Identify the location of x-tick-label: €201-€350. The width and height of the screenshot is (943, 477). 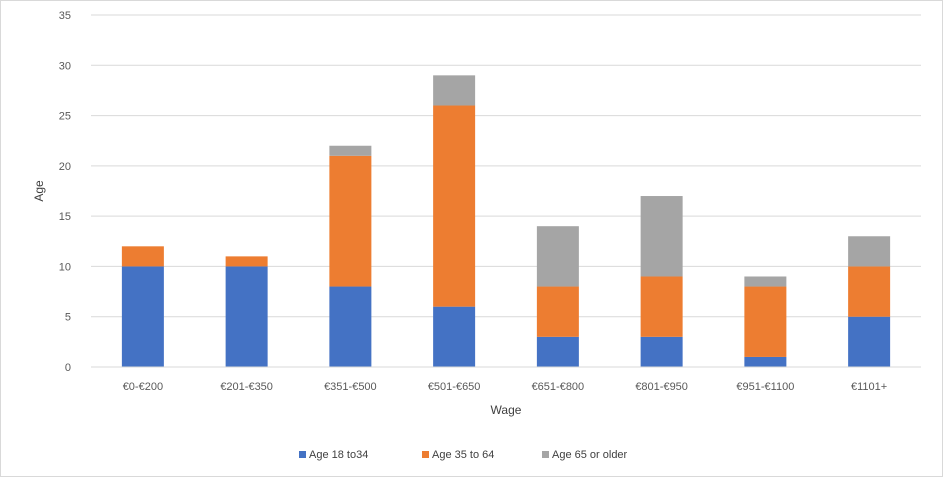
(246, 387).